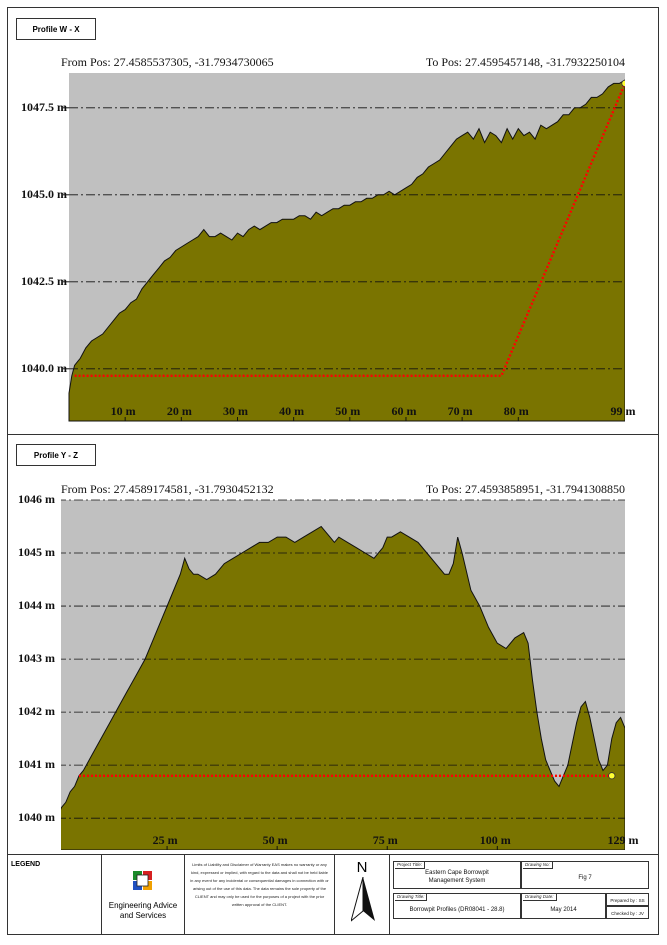 Image resolution: width=667 pixels, height=945 pixels. I want to click on profile-label: Profile Y - Z, so click(56, 455).